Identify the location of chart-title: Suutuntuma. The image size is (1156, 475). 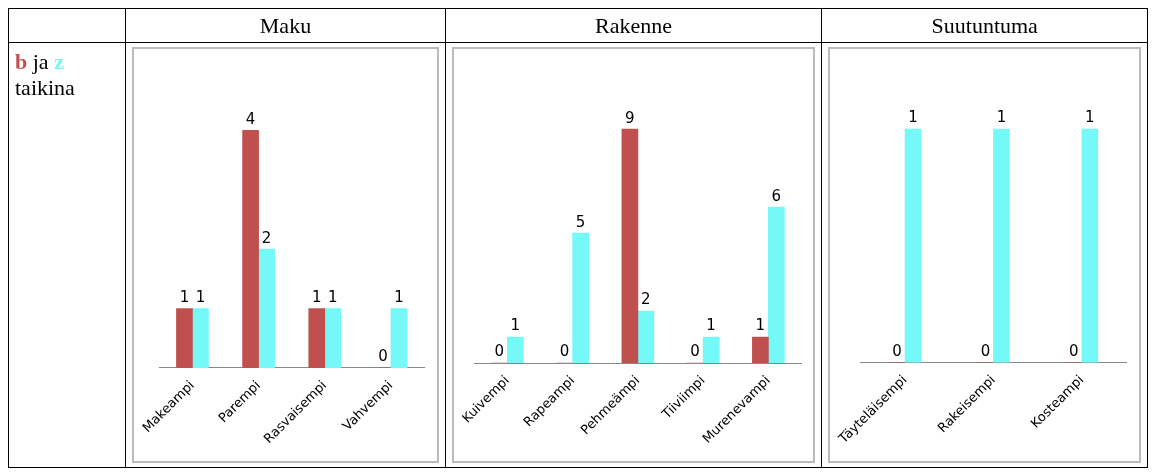
(984, 25).